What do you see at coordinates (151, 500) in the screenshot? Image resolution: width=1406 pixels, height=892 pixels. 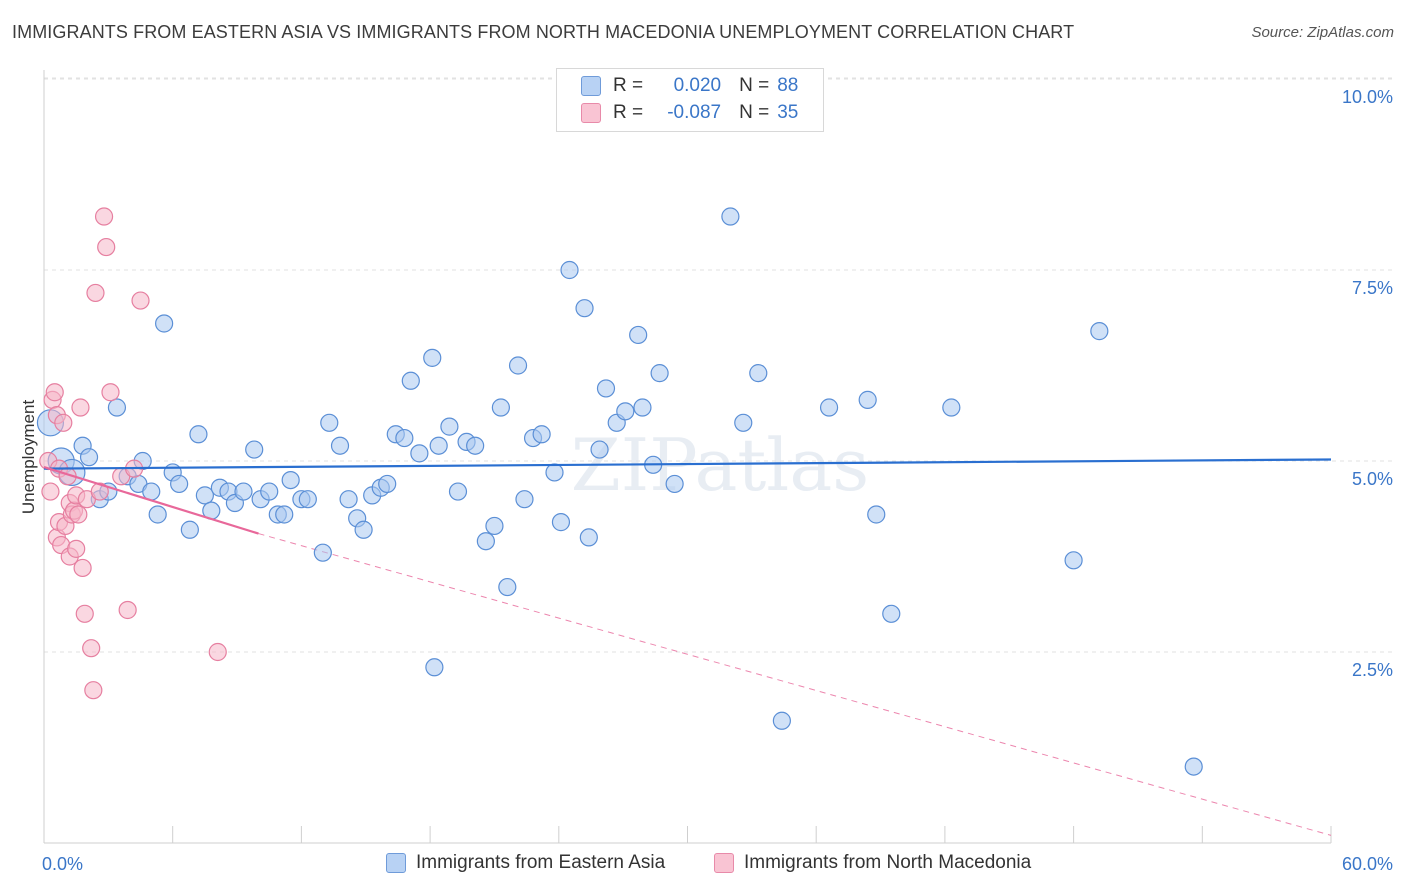 I see `trend-line-pink` at bounding box center [151, 500].